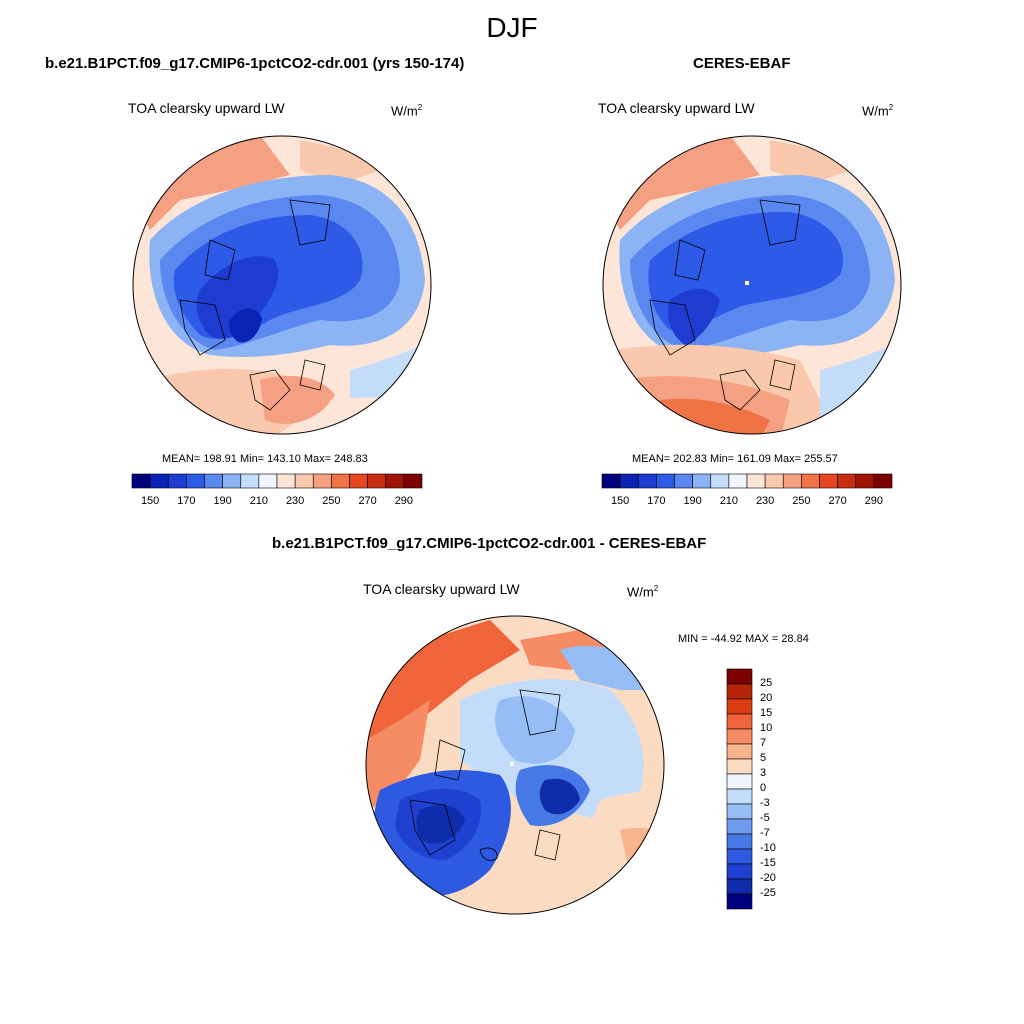 The height and width of the screenshot is (1024, 1024). I want to click on obs-colorbar-tick-label: 250, so click(801, 501).